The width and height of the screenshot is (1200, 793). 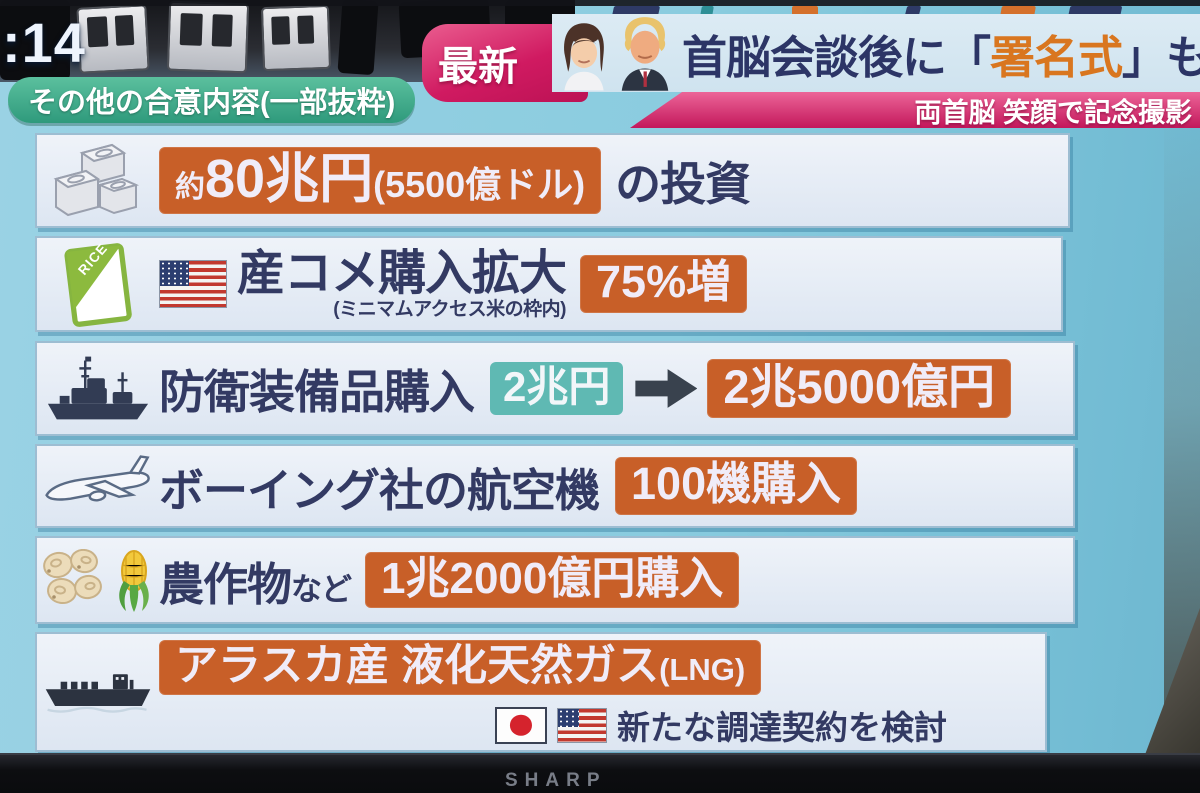 I want to click on soybeans-icon, so click(x=72, y=577).